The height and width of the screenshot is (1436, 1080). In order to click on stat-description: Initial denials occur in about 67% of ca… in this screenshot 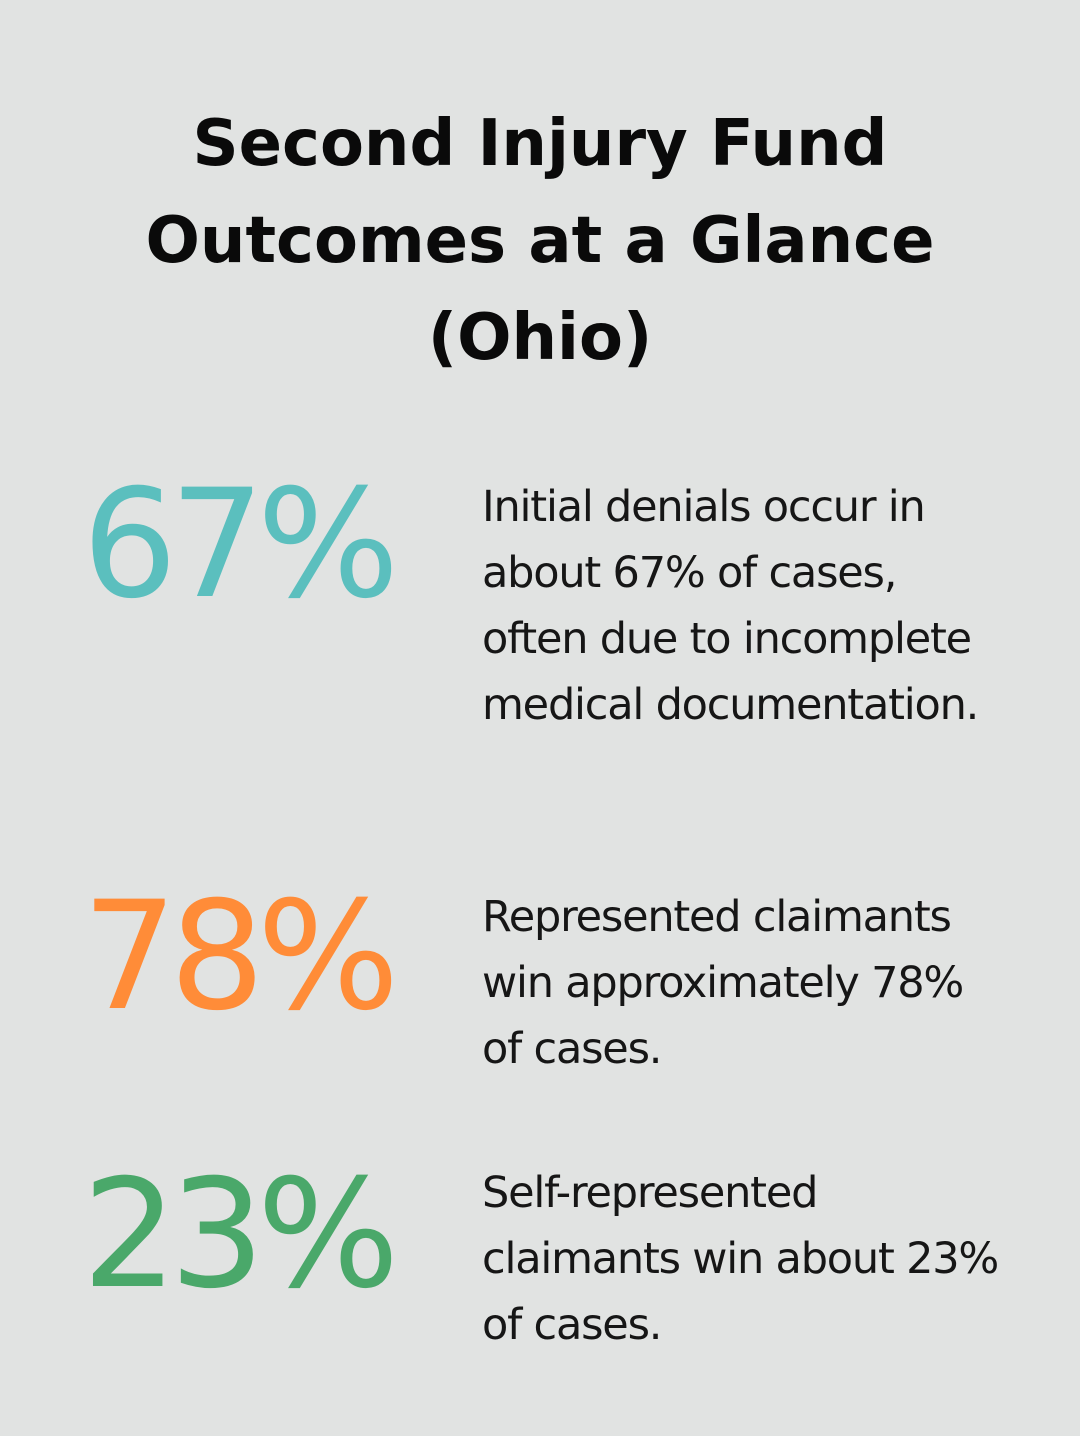, I will do `click(730, 606)`.